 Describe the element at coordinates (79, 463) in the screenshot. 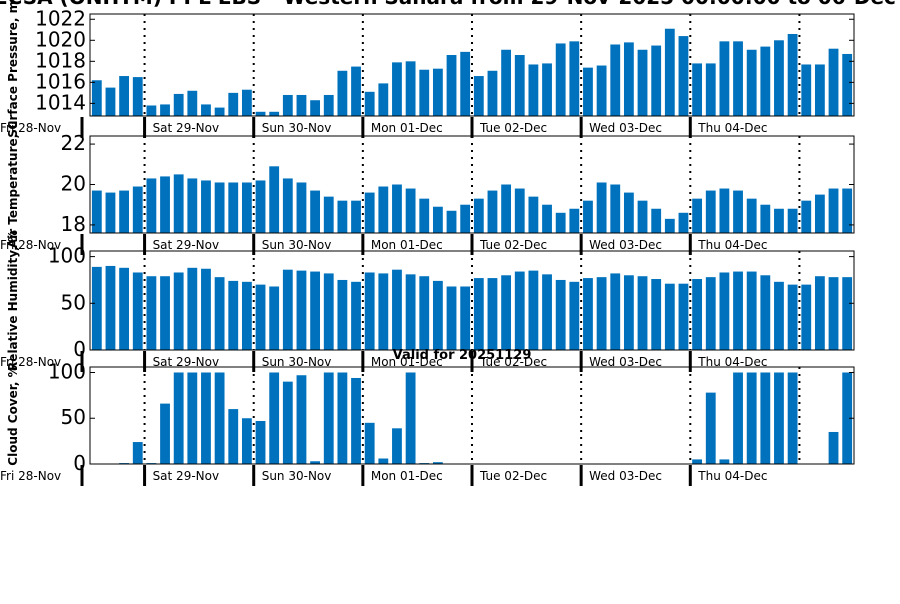

I see `y-tick-label: 0` at that location.